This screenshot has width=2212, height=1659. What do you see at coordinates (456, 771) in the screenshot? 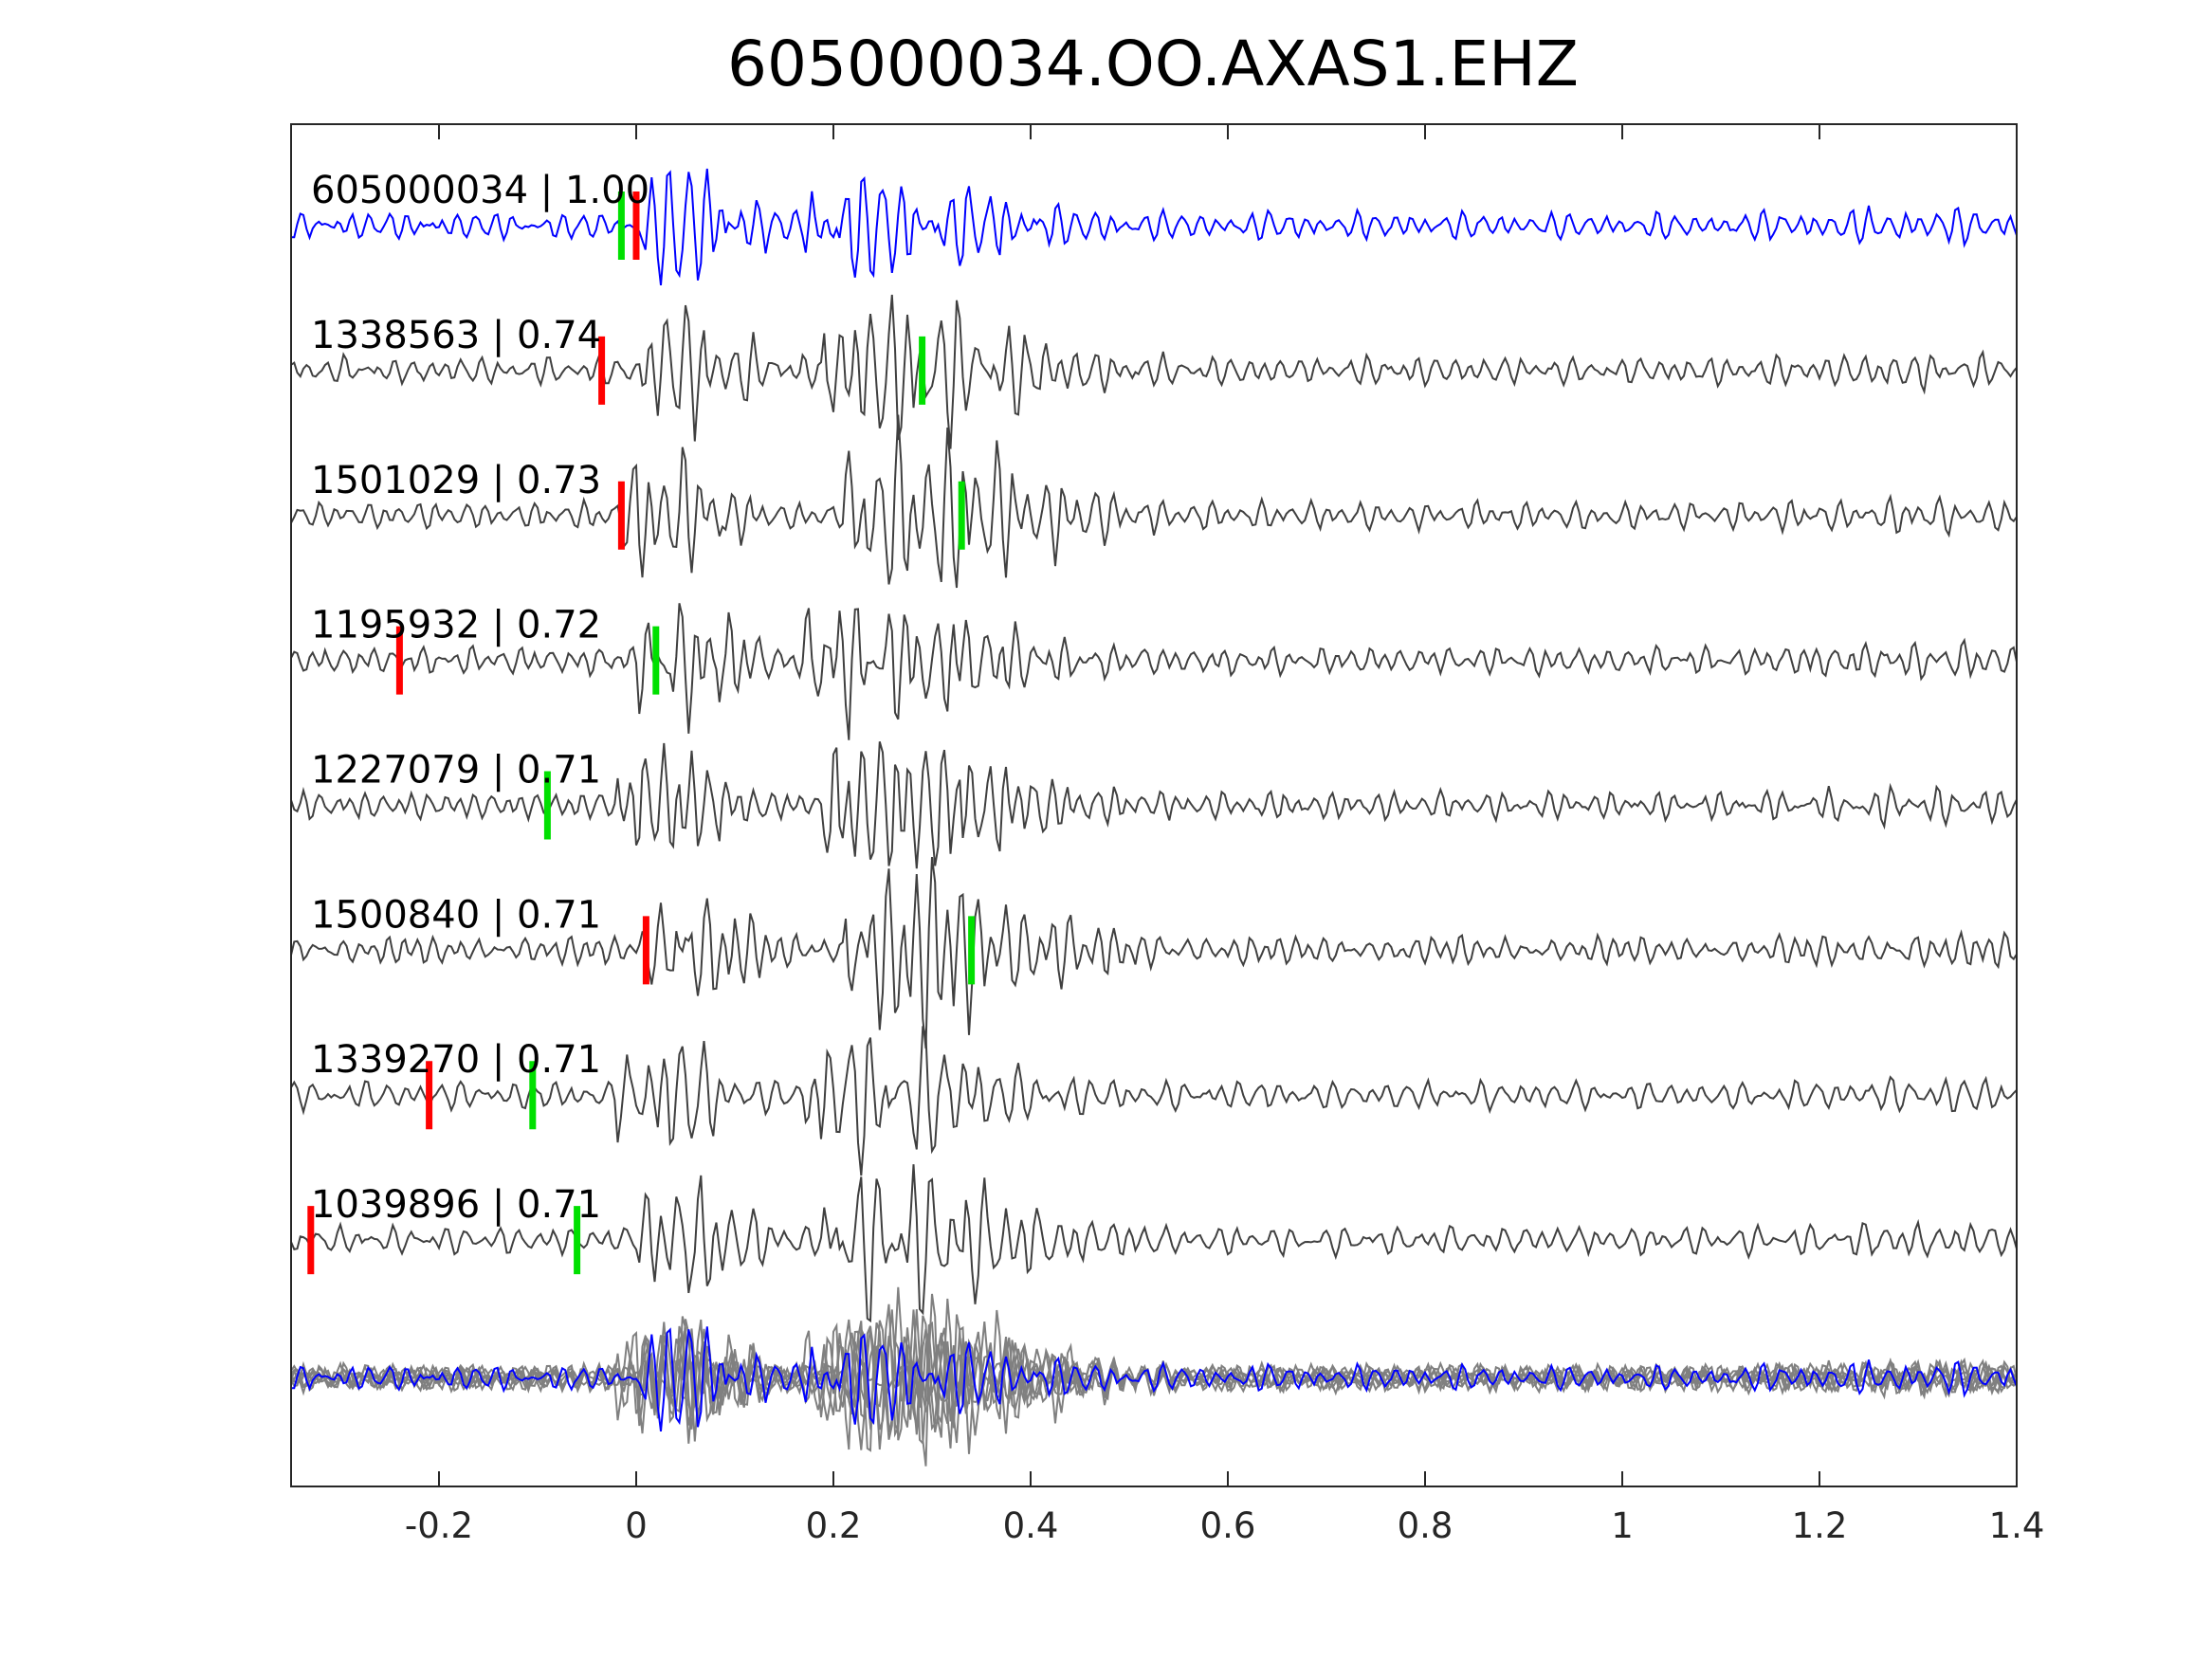
I see `trace-label: 1227079 | 0.71` at bounding box center [456, 771].